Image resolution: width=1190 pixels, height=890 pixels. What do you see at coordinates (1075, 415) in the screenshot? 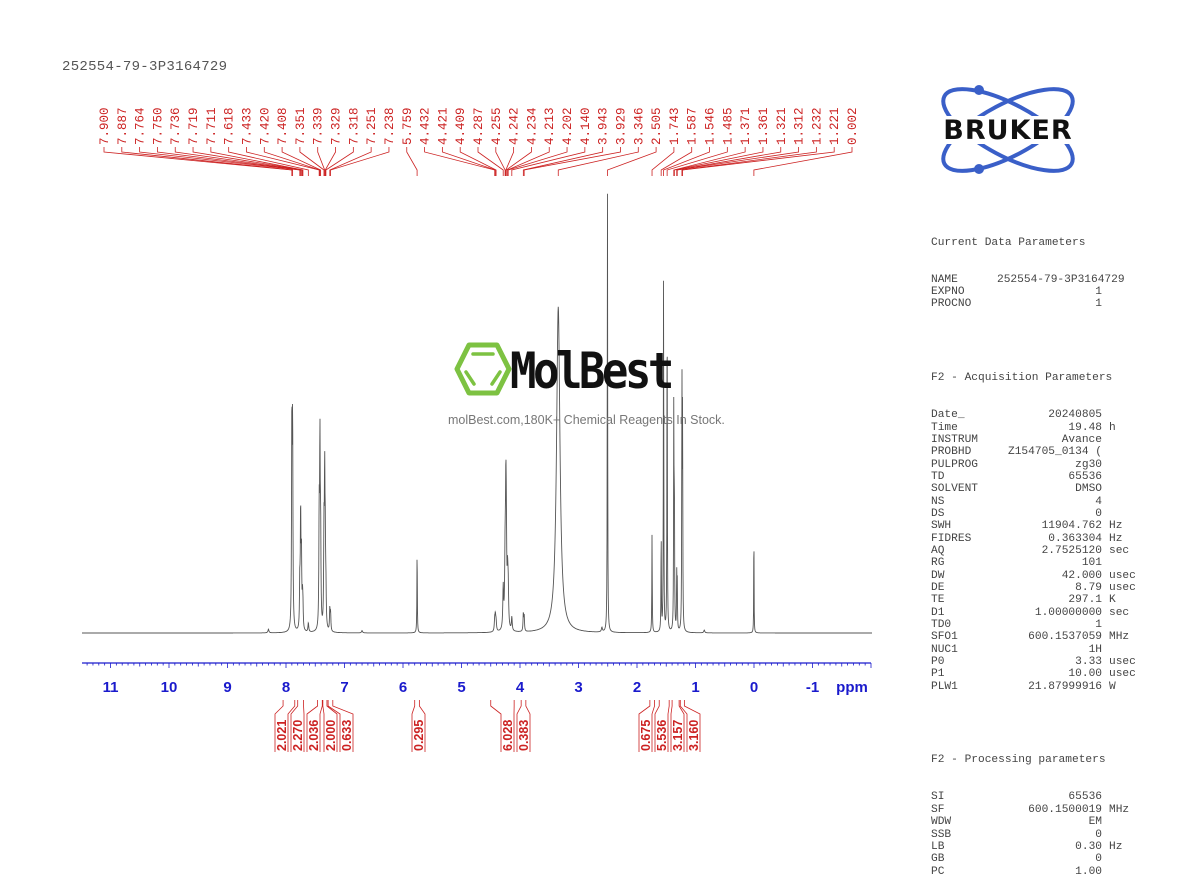
I see `param-value: 20240805` at bounding box center [1075, 415].